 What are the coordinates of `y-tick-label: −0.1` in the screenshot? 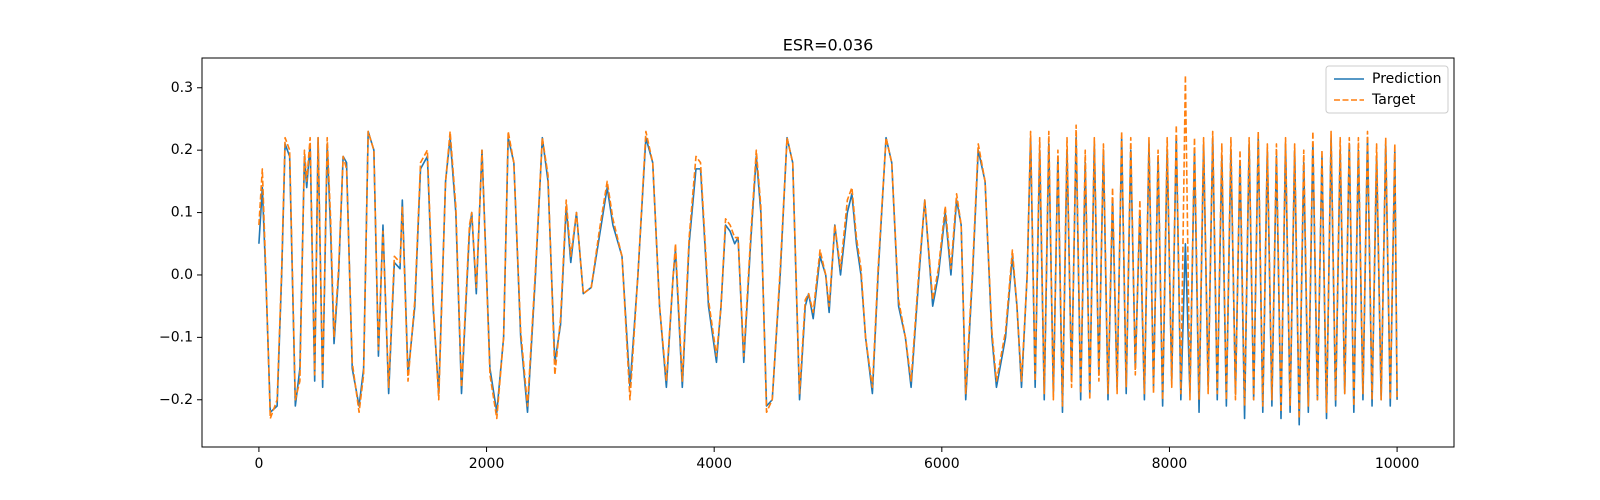 It's located at (176, 337).